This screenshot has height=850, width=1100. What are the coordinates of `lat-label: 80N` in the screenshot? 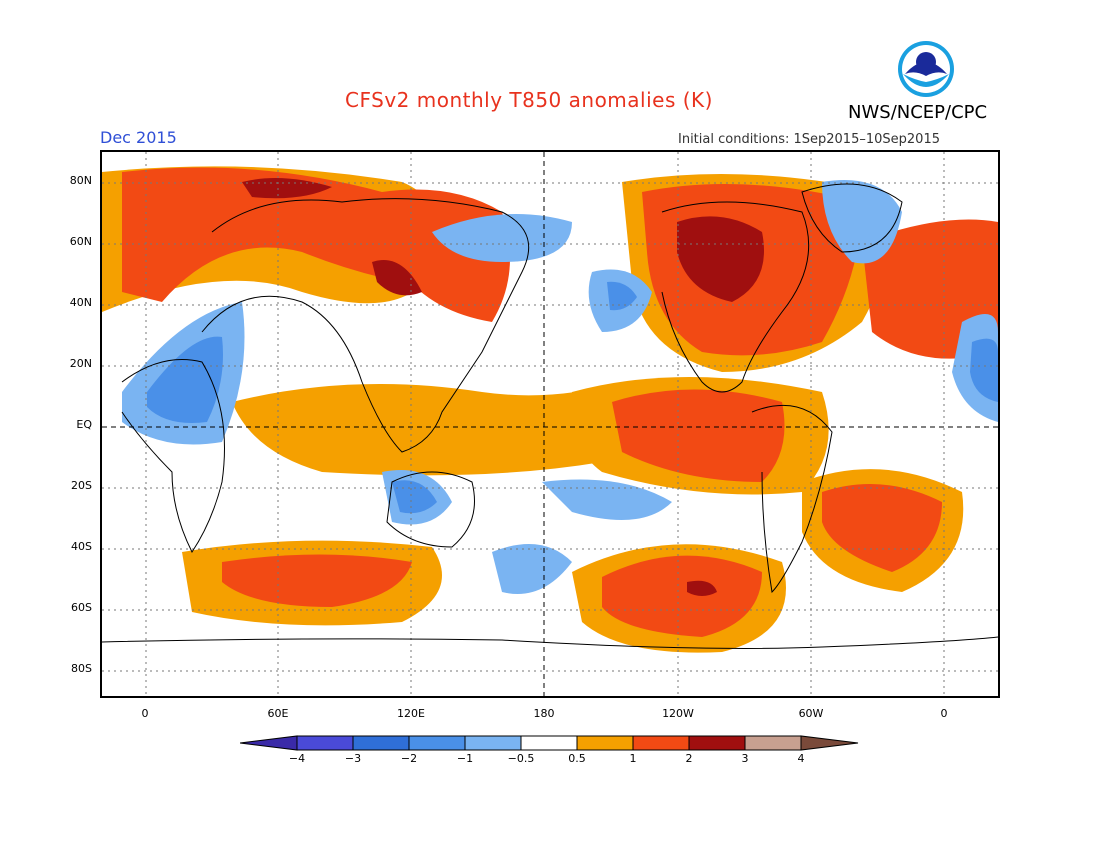 It's located at (80, 180).